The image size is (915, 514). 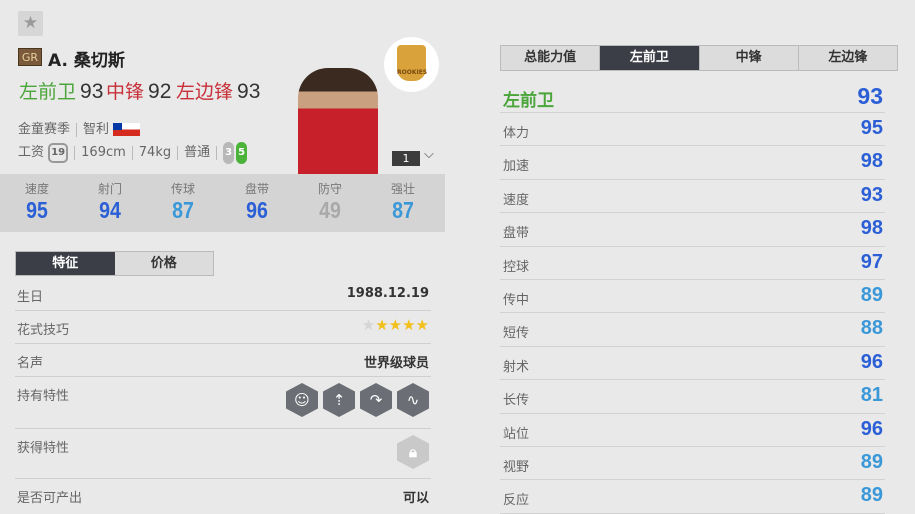 What do you see at coordinates (79, 127) in the screenshot?
I see `season-nation: 金童赛季 智利` at bounding box center [79, 127].